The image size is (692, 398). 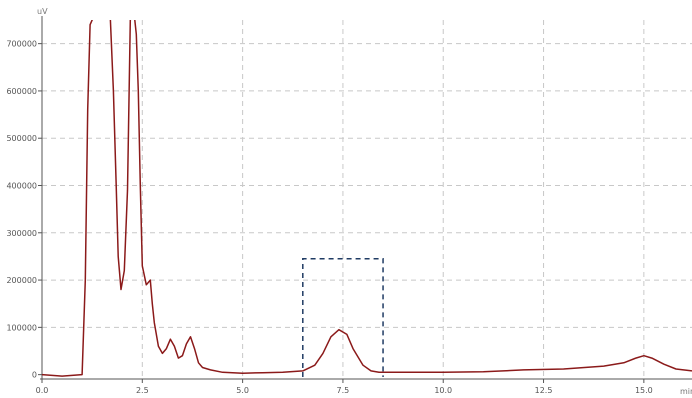 I want to click on y-tick-label: 400000, so click(x=21, y=185).